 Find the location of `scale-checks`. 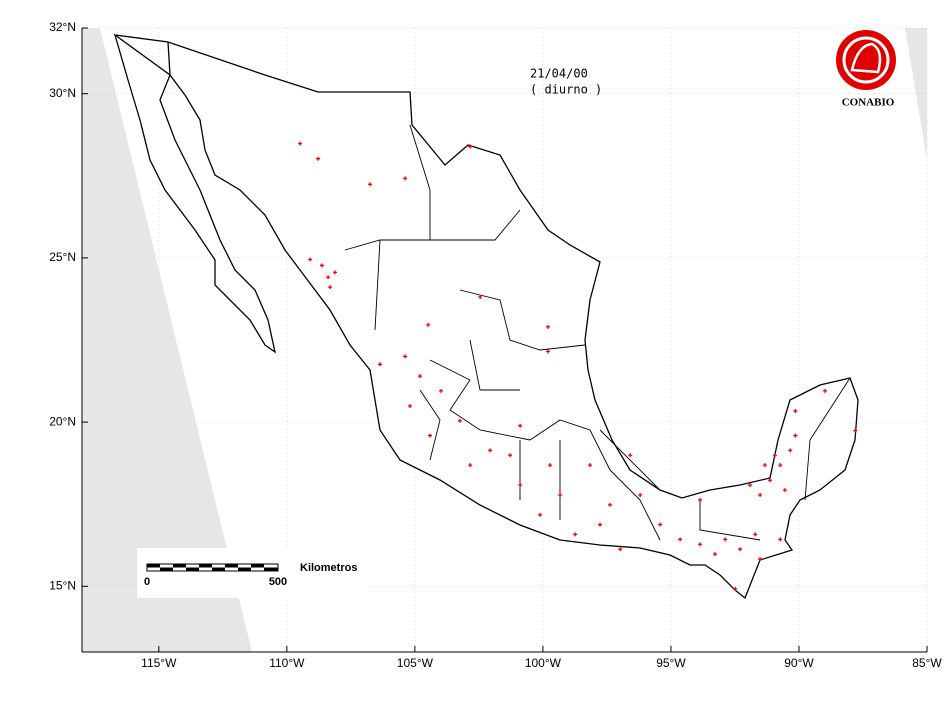

scale-checks is located at coordinates (212, 567).